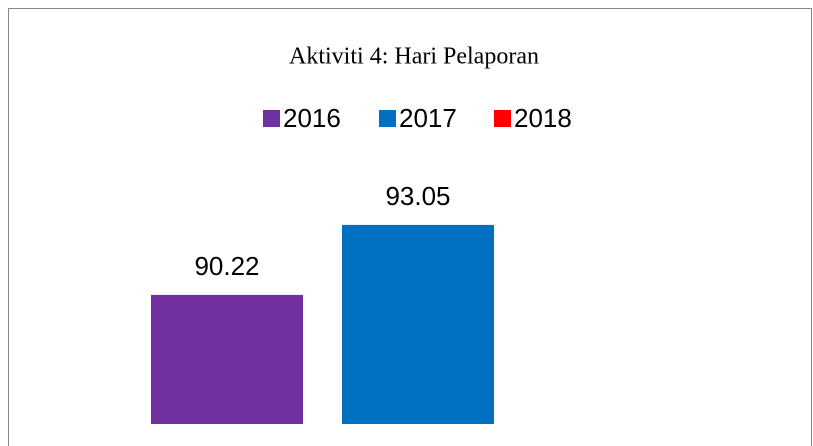  I want to click on data-label: 93.05, so click(417, 196).